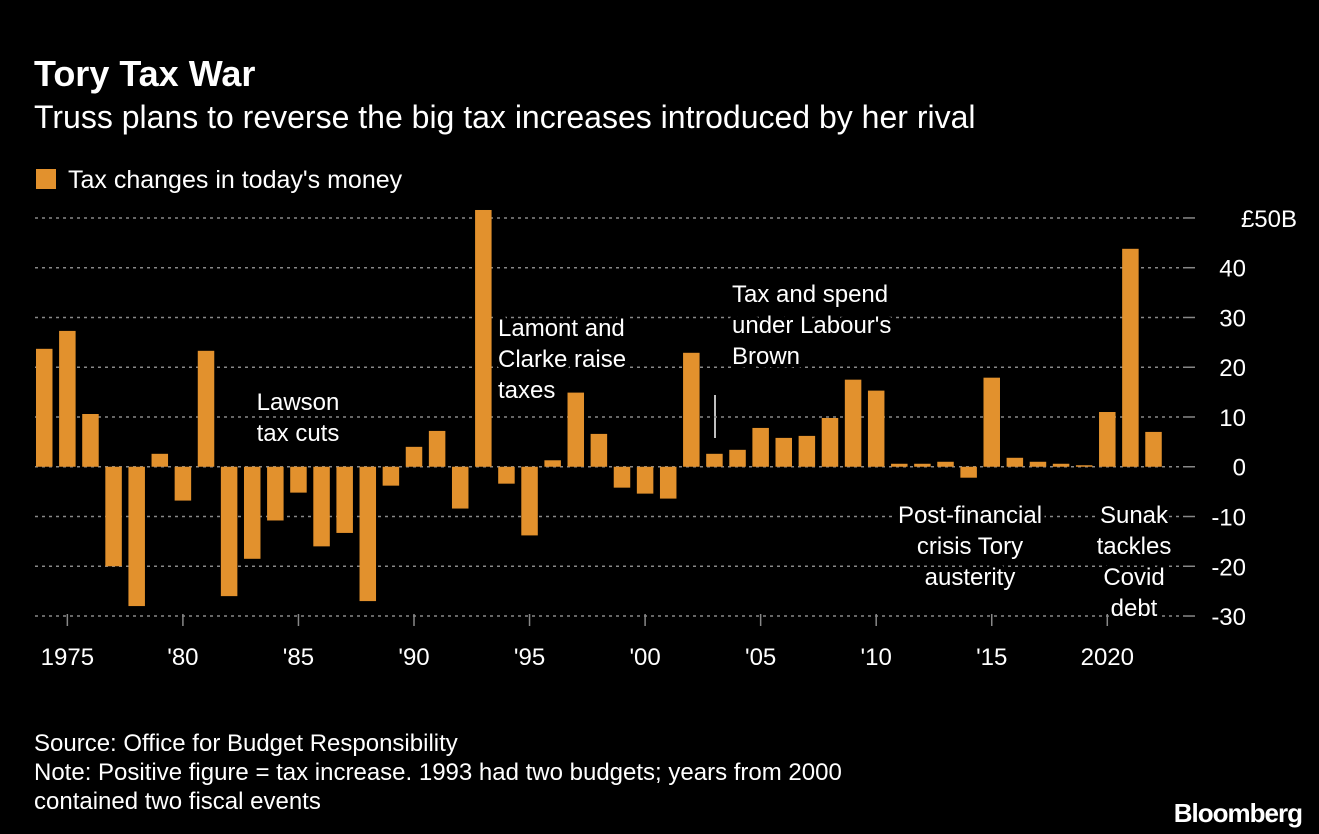 This screenshot has width=1319, height=834. I want to click on chart-title: Tory Tax War, so click(144, 73).